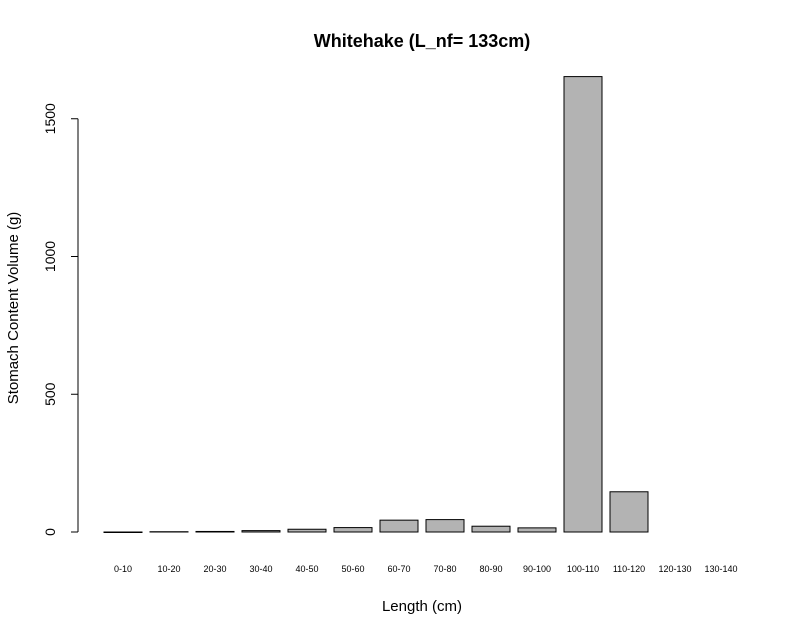  Describe the element at coordinates (444, 569) in the screenshot. I see `x-tick-label: 70-80` at that location.